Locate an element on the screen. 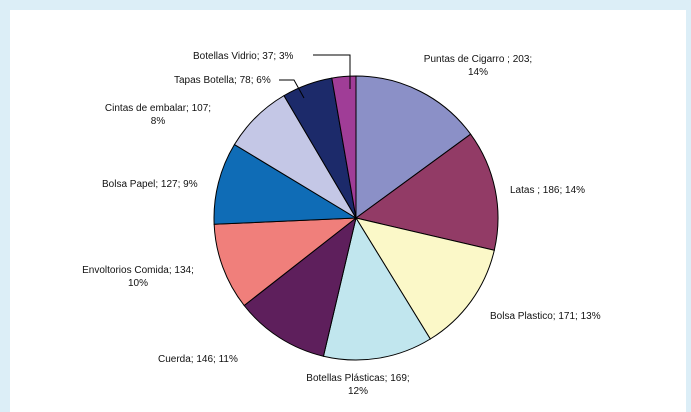  slice-label-line: Bolsa Plastico; 171; 13% is located at coordinates (545, 316).